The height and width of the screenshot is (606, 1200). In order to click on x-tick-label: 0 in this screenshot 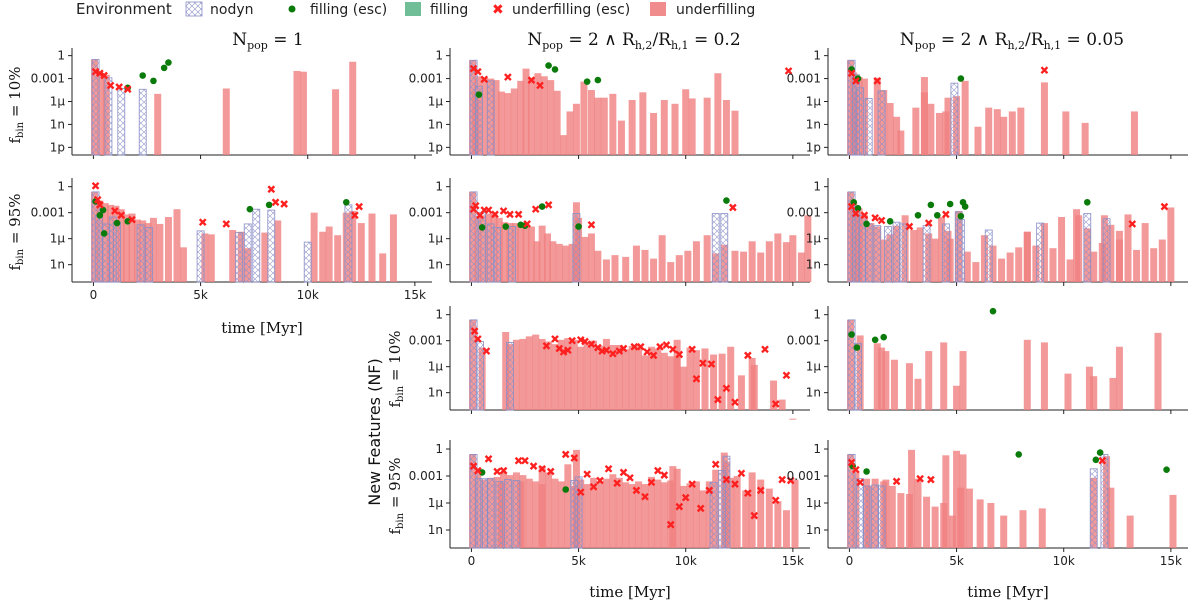, I will do `click(850, 561)`.